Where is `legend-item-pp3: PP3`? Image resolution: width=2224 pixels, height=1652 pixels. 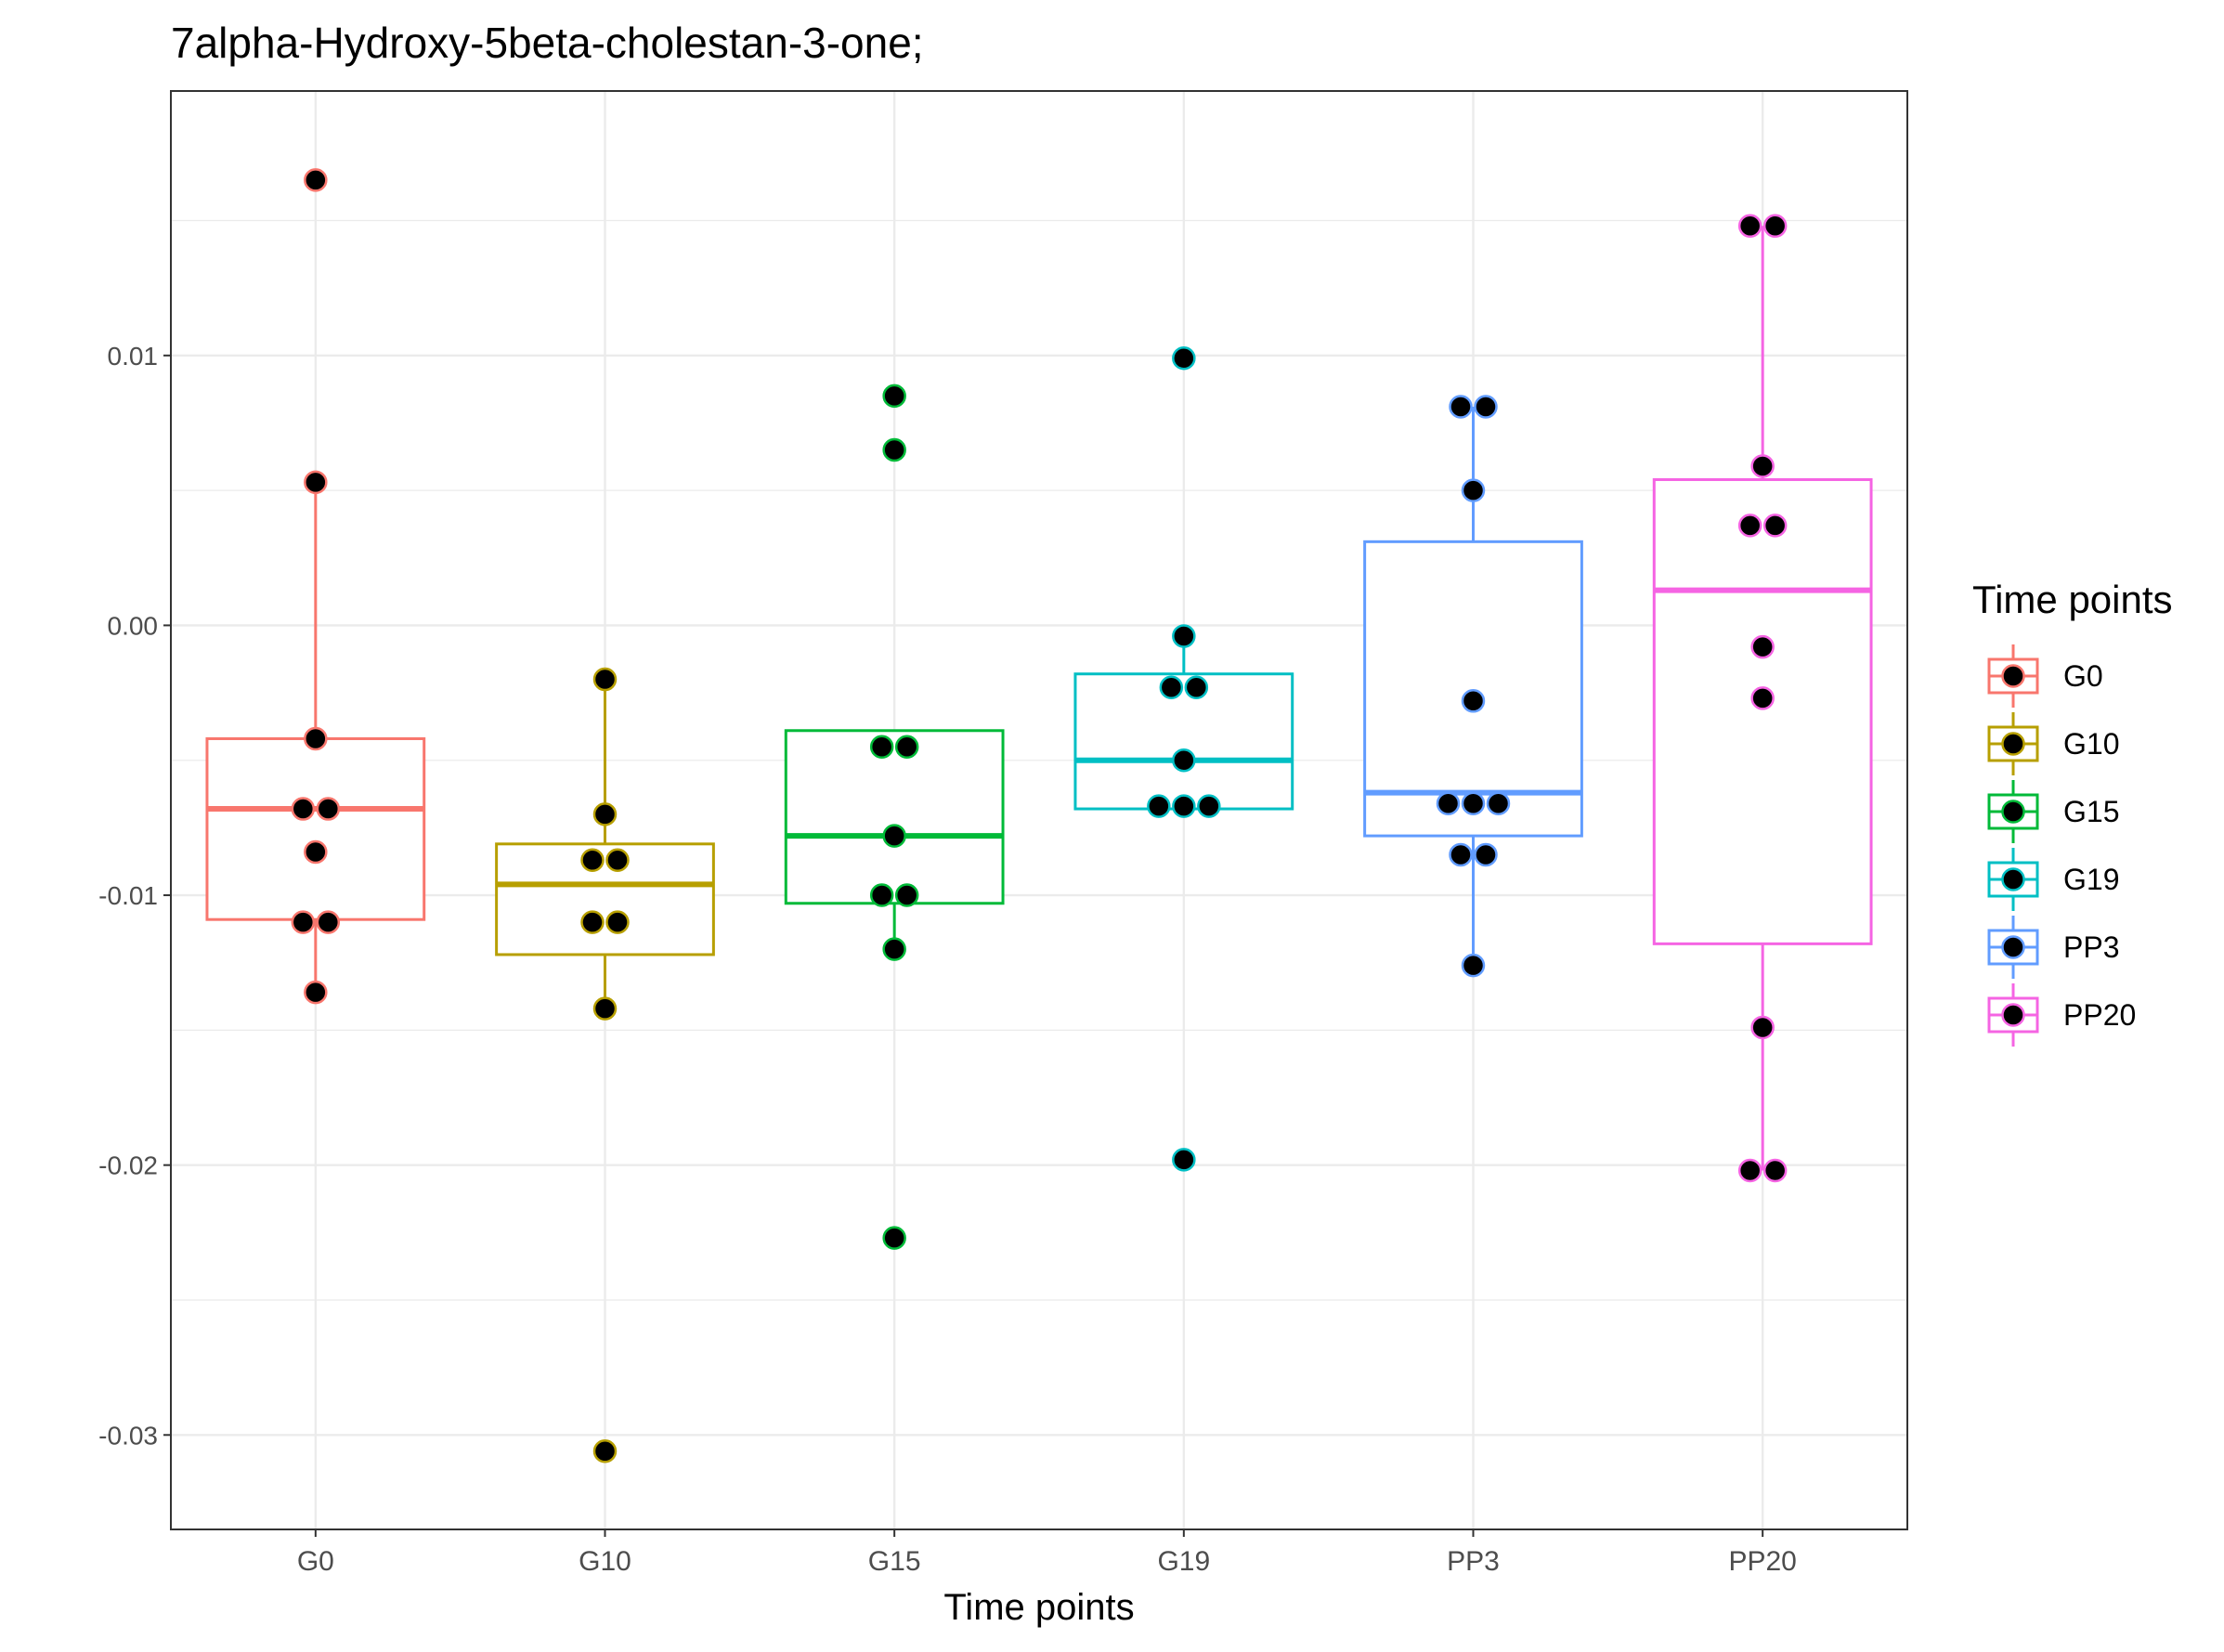
legend-item-pp3: PP3 is located at coordinates (2053, 948).